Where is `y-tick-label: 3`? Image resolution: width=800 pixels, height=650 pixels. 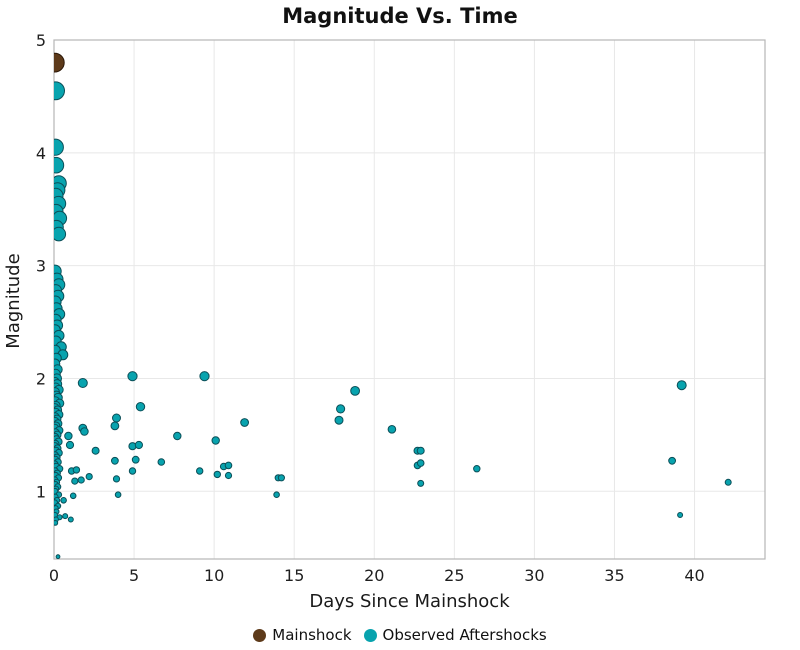 y-tick-label: 3 is located at coordinates (41, 266).